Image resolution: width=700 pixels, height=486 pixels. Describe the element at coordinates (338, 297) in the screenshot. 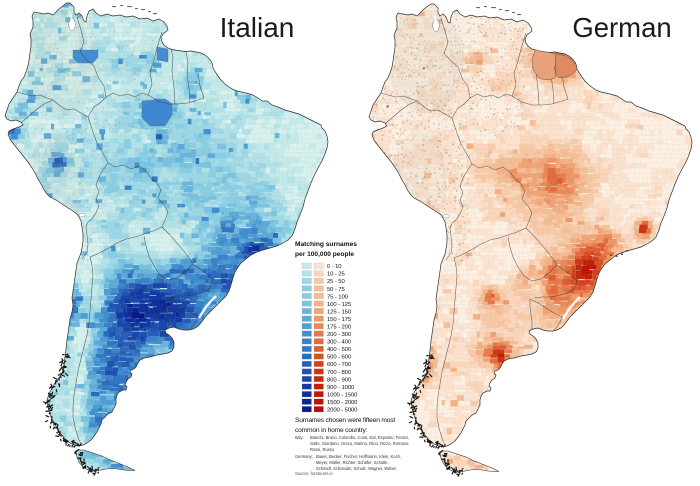

I see `svg-text: 75 - 100` at that location.